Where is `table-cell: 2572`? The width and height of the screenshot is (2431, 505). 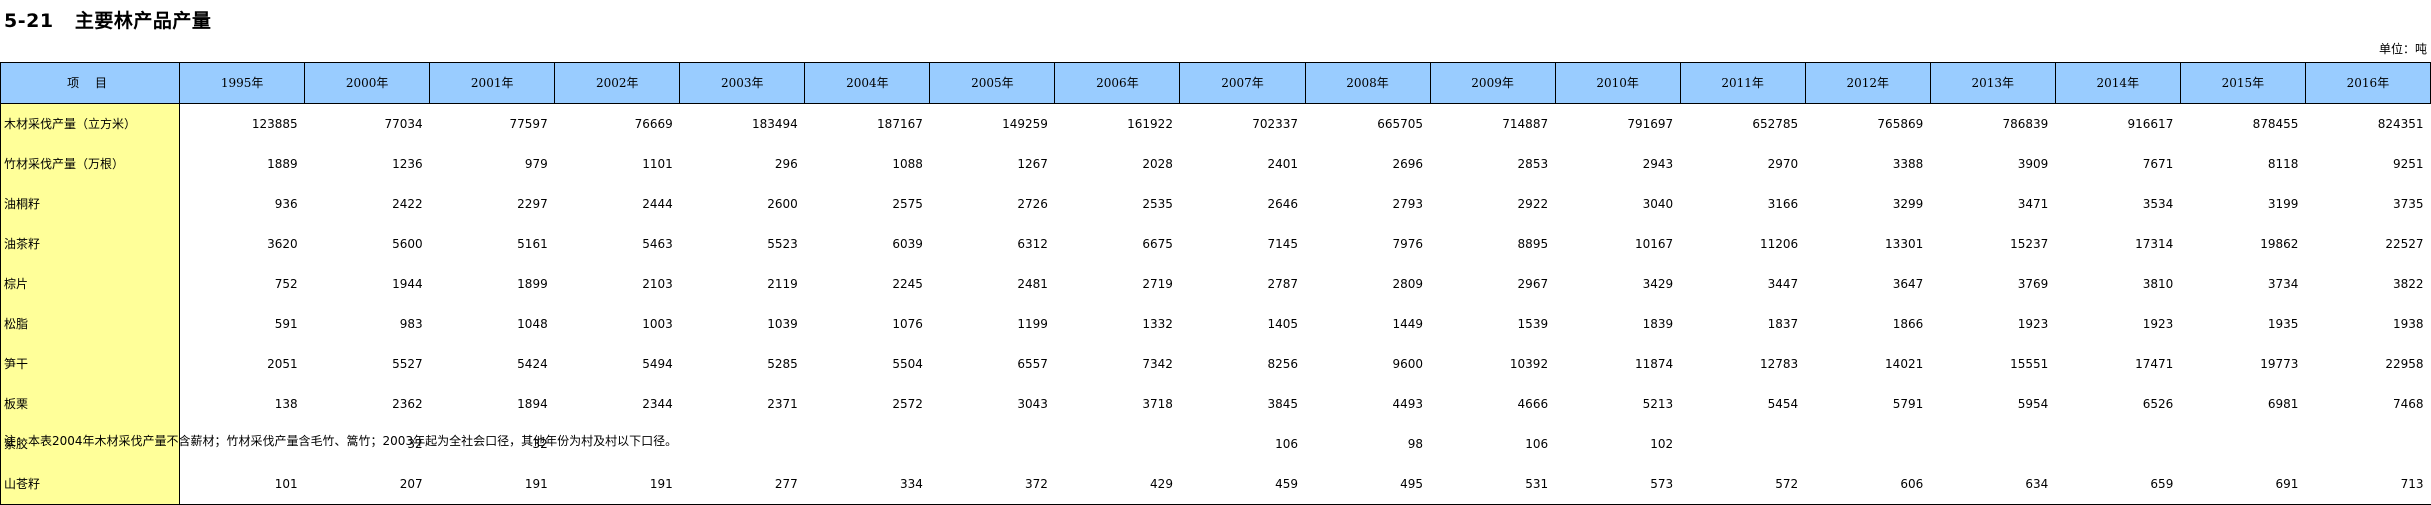 table-cell: 2572 is located at coordinates (907, 404).